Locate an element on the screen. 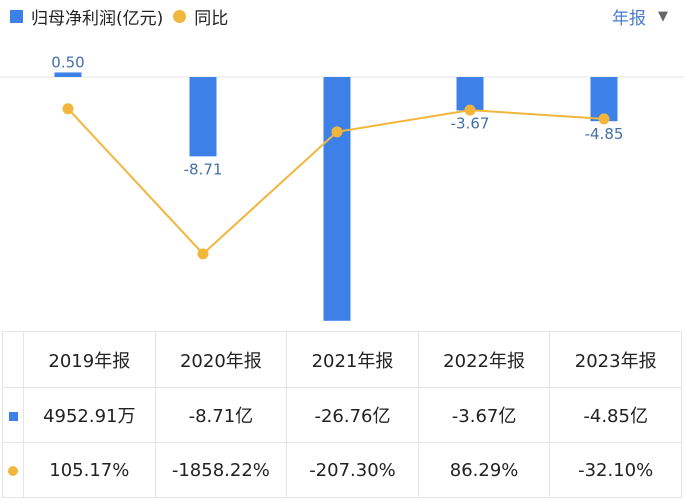 Image resolution: width=684 pixels, height=500 pixels. period-selector: 年报 ▼ is located at coordinates (640, 16).